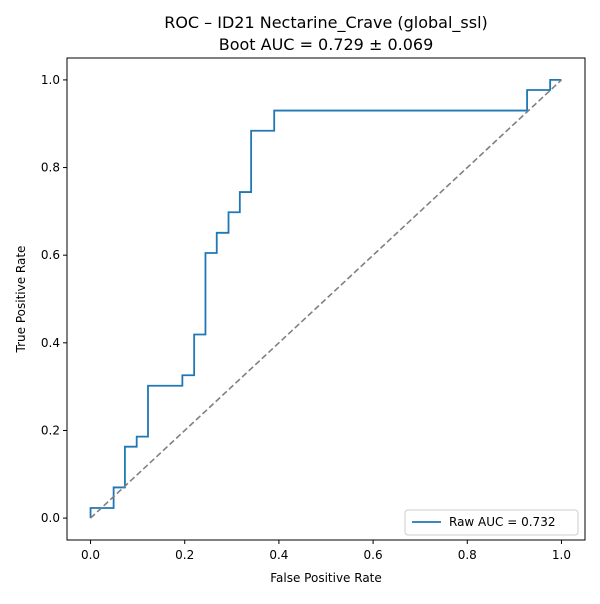 This screenshot has height=604, width=600. Describe the element at coordinates (50, 80) in the screenshot. I see `y-tick-label: 1.0` at that location.